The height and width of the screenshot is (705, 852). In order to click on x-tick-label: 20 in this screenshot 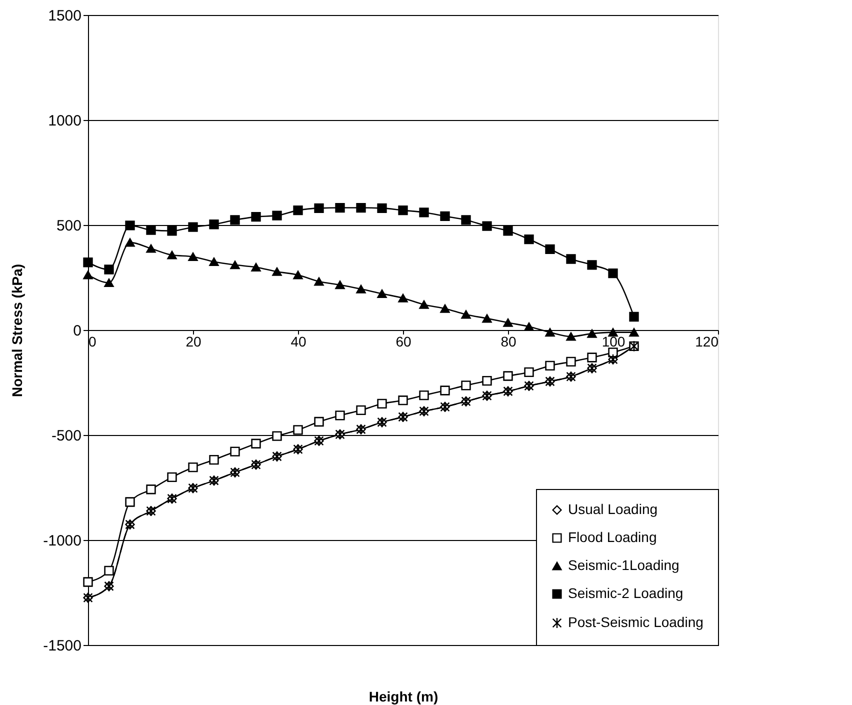, I will do `click(194, 342)`.